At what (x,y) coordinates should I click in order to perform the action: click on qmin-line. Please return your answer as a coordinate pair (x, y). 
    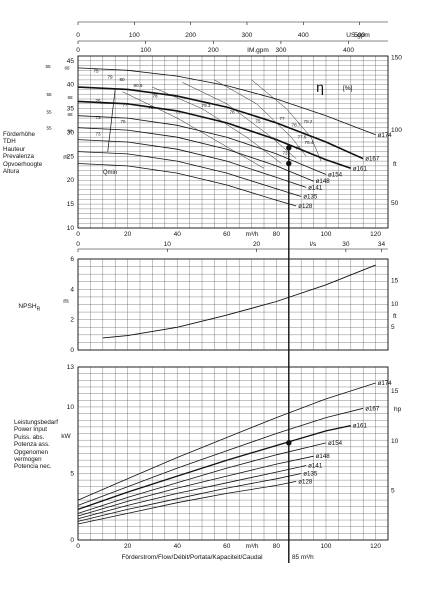
    Looking at the image, I should click on (111, 120).